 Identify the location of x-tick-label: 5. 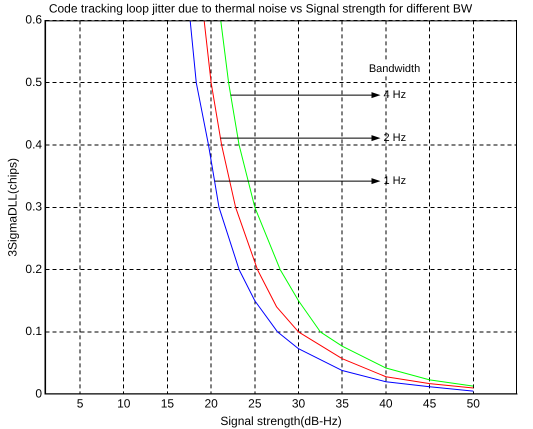
(80, 403).